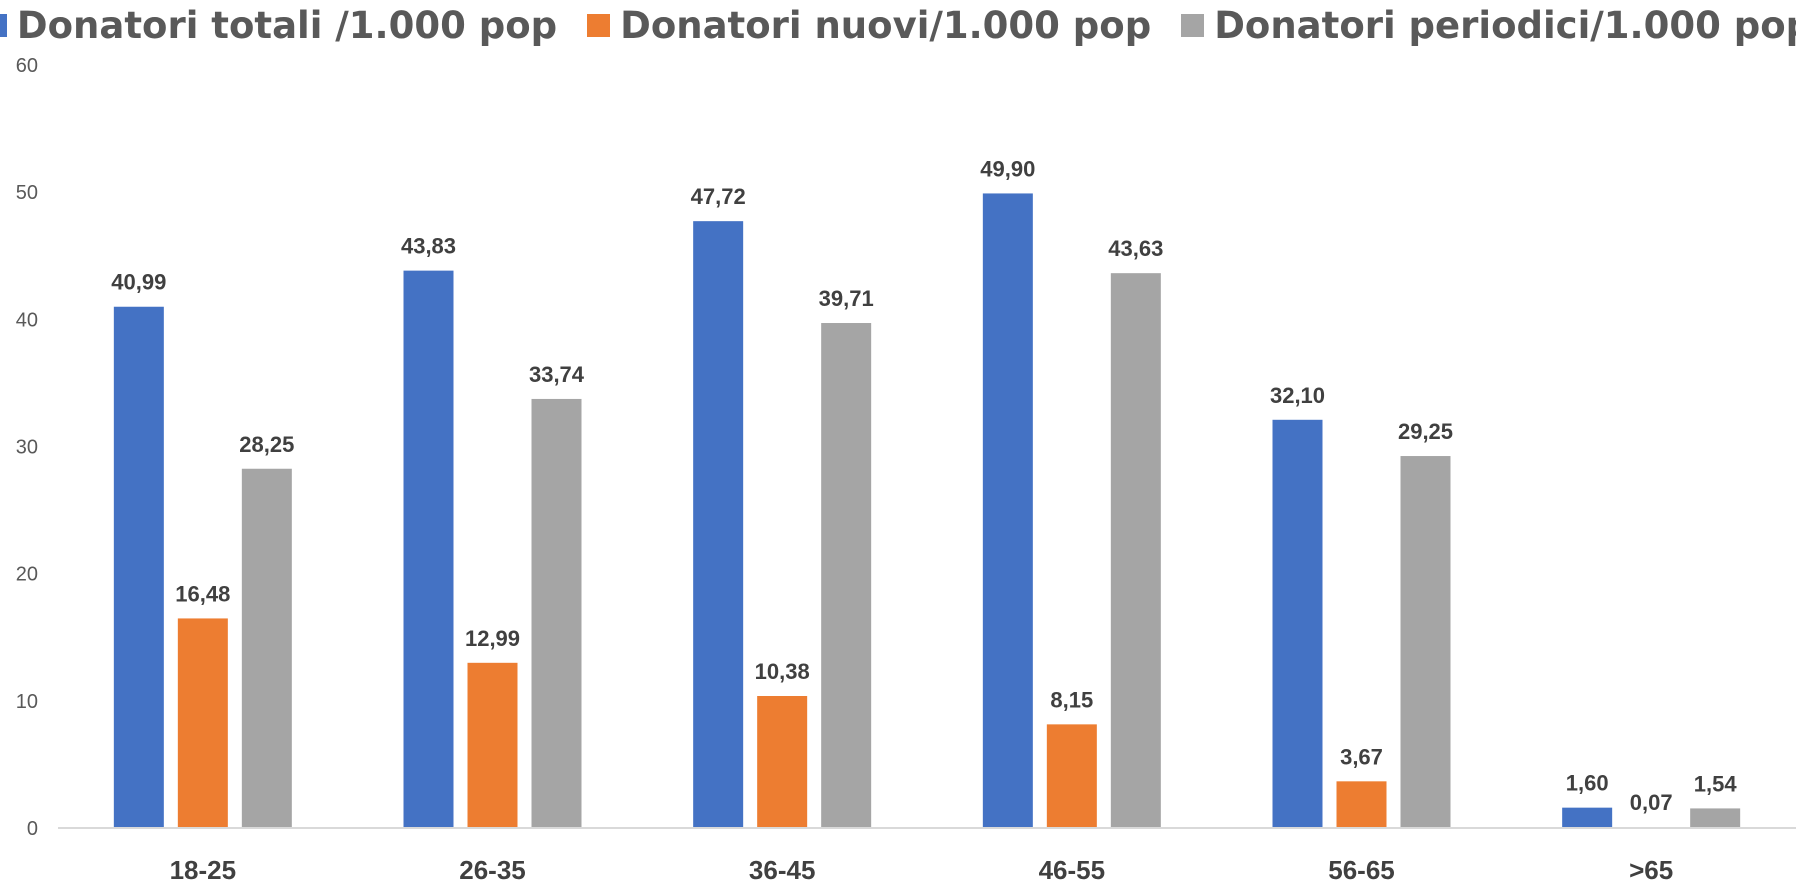 The image size is (1796, 882). What do you see at coordinates (203, 868) in the screenshot?
I see `x-category-label: 18-25` at bounding box center [203, 868].